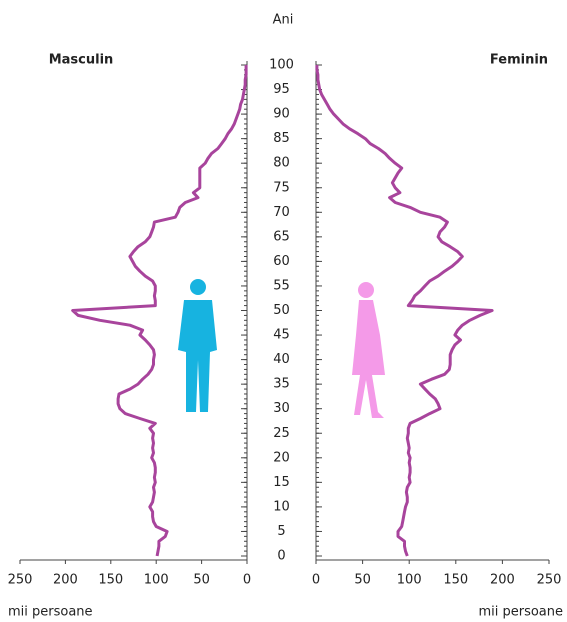 Image resolution: width=567 pixels, height=622 pixels. I want to click on y-tick-label: 30, so click(281, 408).